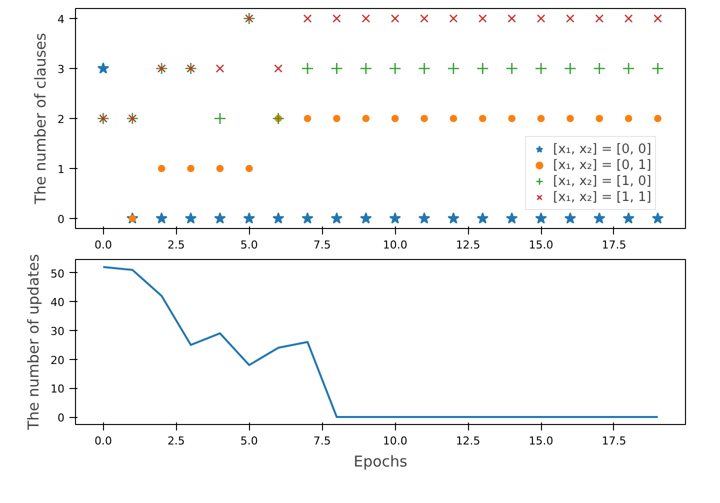 This screenshot has width=720, height=503. What do you see at coordinates (57, 303) in the screenshot?
I see `y-tick-label: 40` at bounding box center [57, 303].